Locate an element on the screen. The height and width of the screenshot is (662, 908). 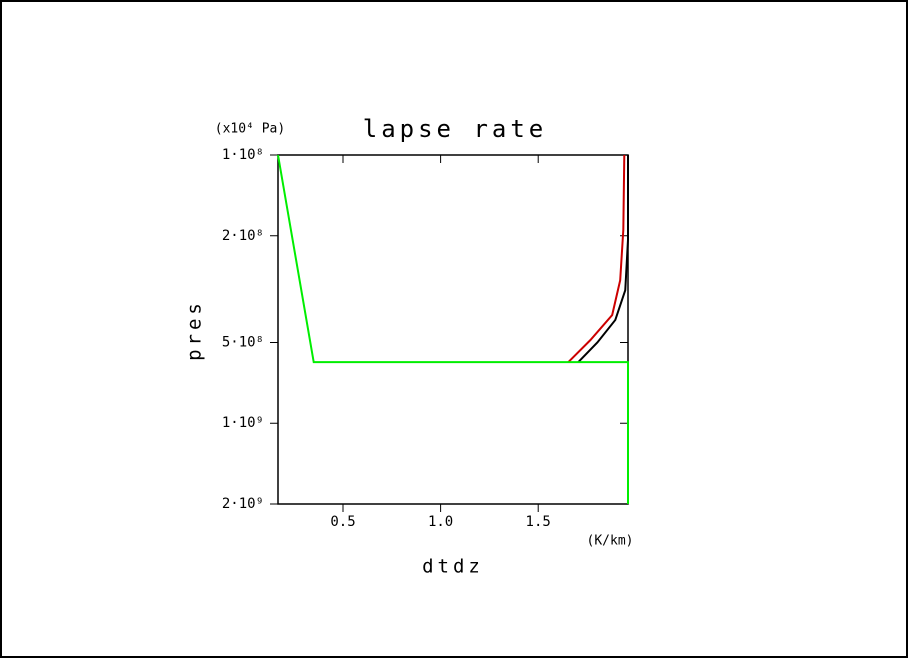
y-tick-label: 2·10⁸ is located at coordinates (243, 236).